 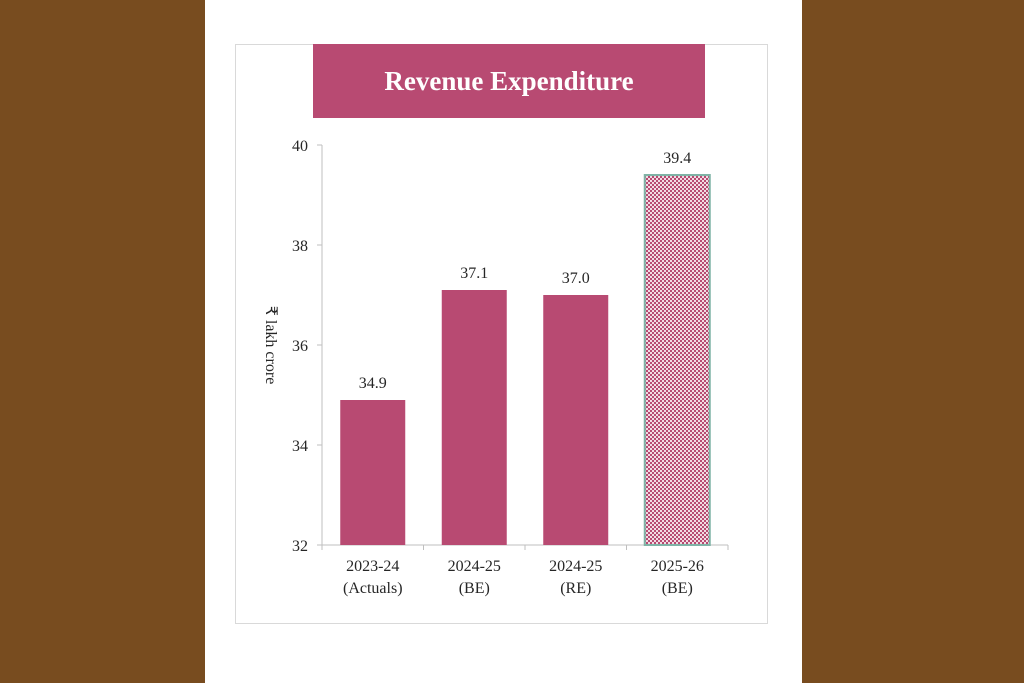 What do you see at coordinates (575, 588) in the screenshot?
I see `x-tick-label: (RE)` at bounding box center [575, 588].